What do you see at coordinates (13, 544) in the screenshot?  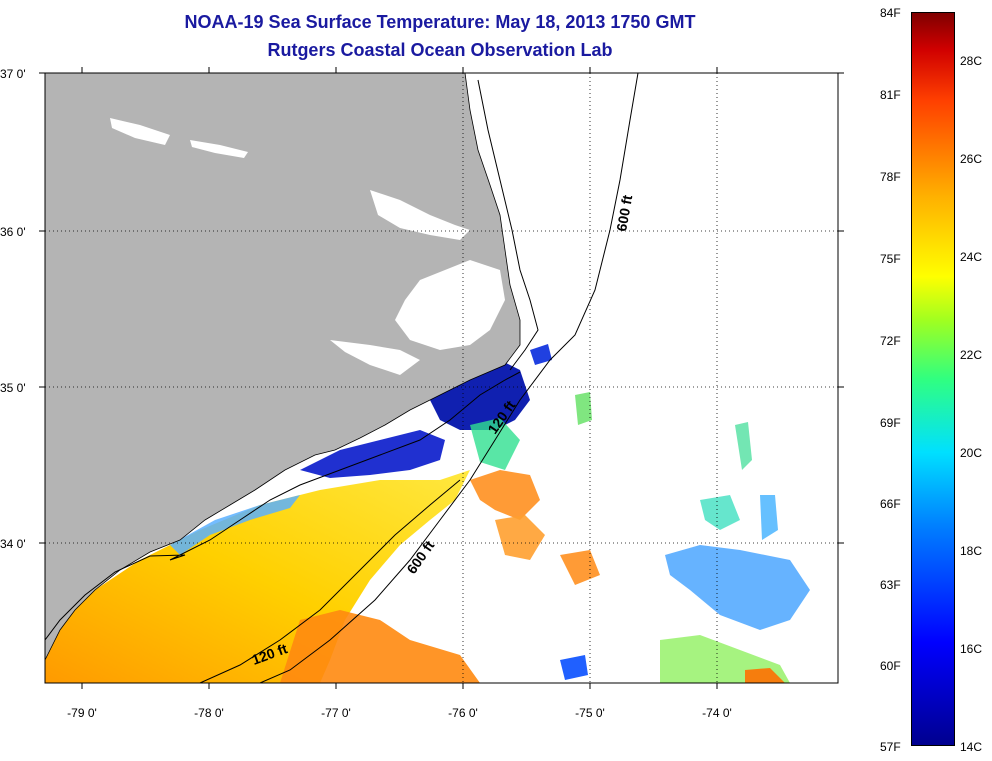 I see `lat-label: 34 0'` at bounding box center [13, 544].